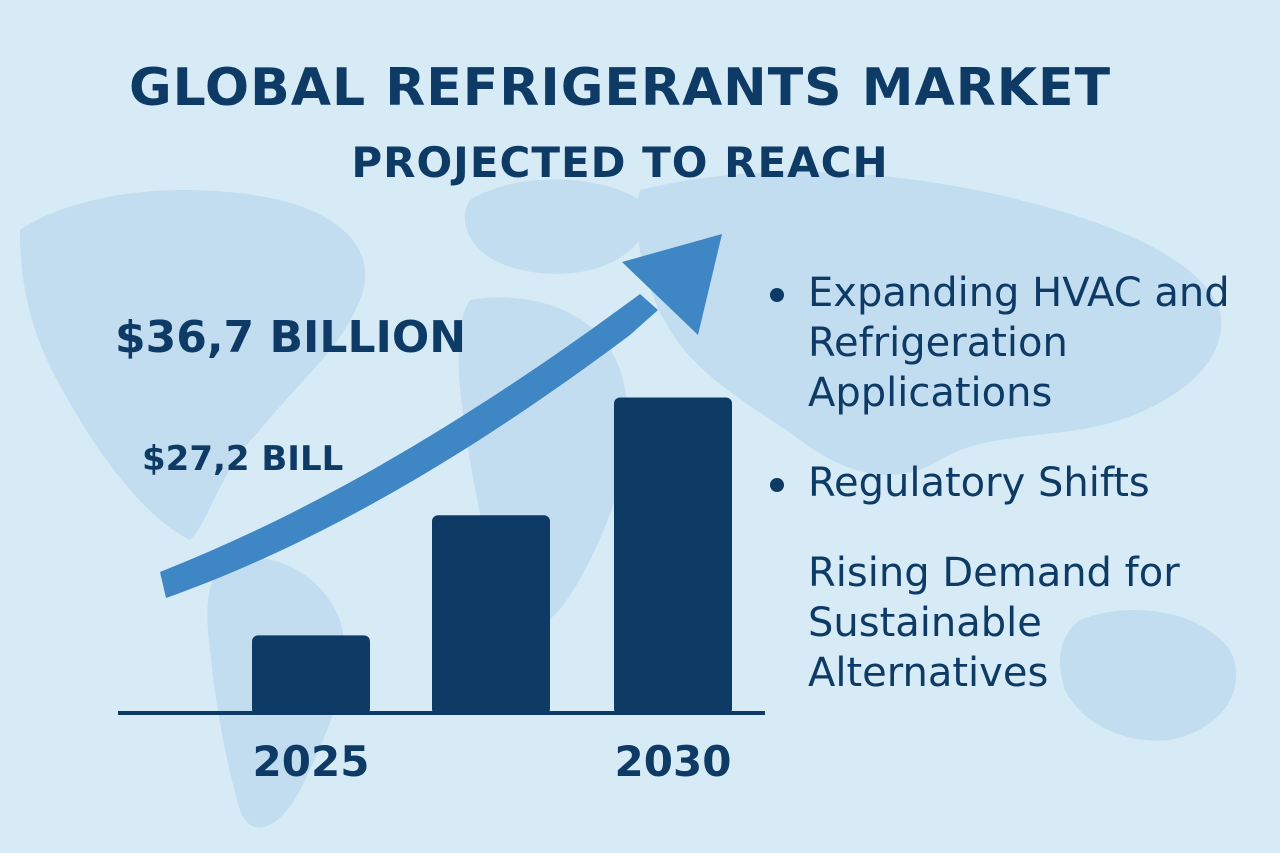 The width and height of the screenshot is (1280, 853). What do you see at coordinates (311, 761) in the screenshot?
I see `x-tick-label: 2025` at bounding box center [311, 761].